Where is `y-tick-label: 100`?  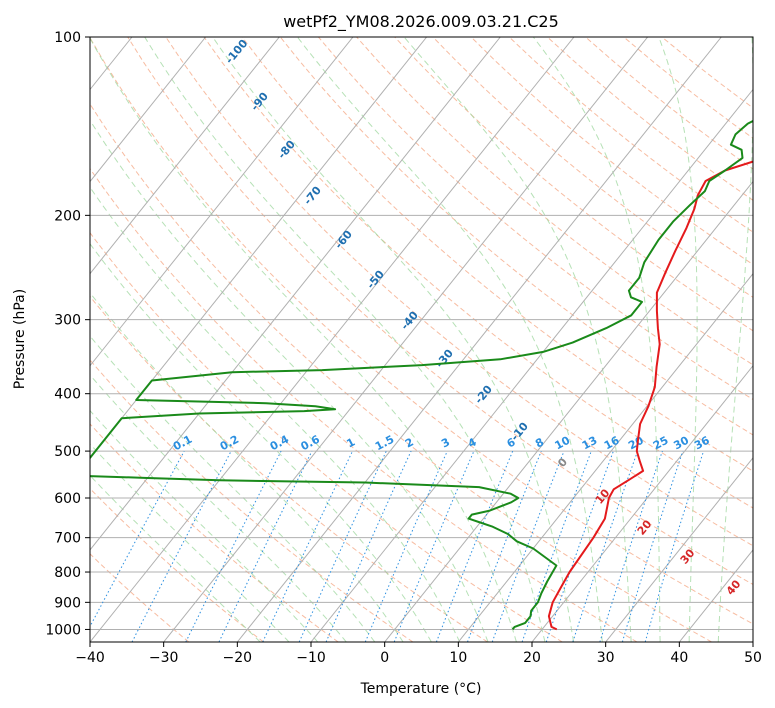
y-tick-label: 100 is located at coordinates (67, 38).